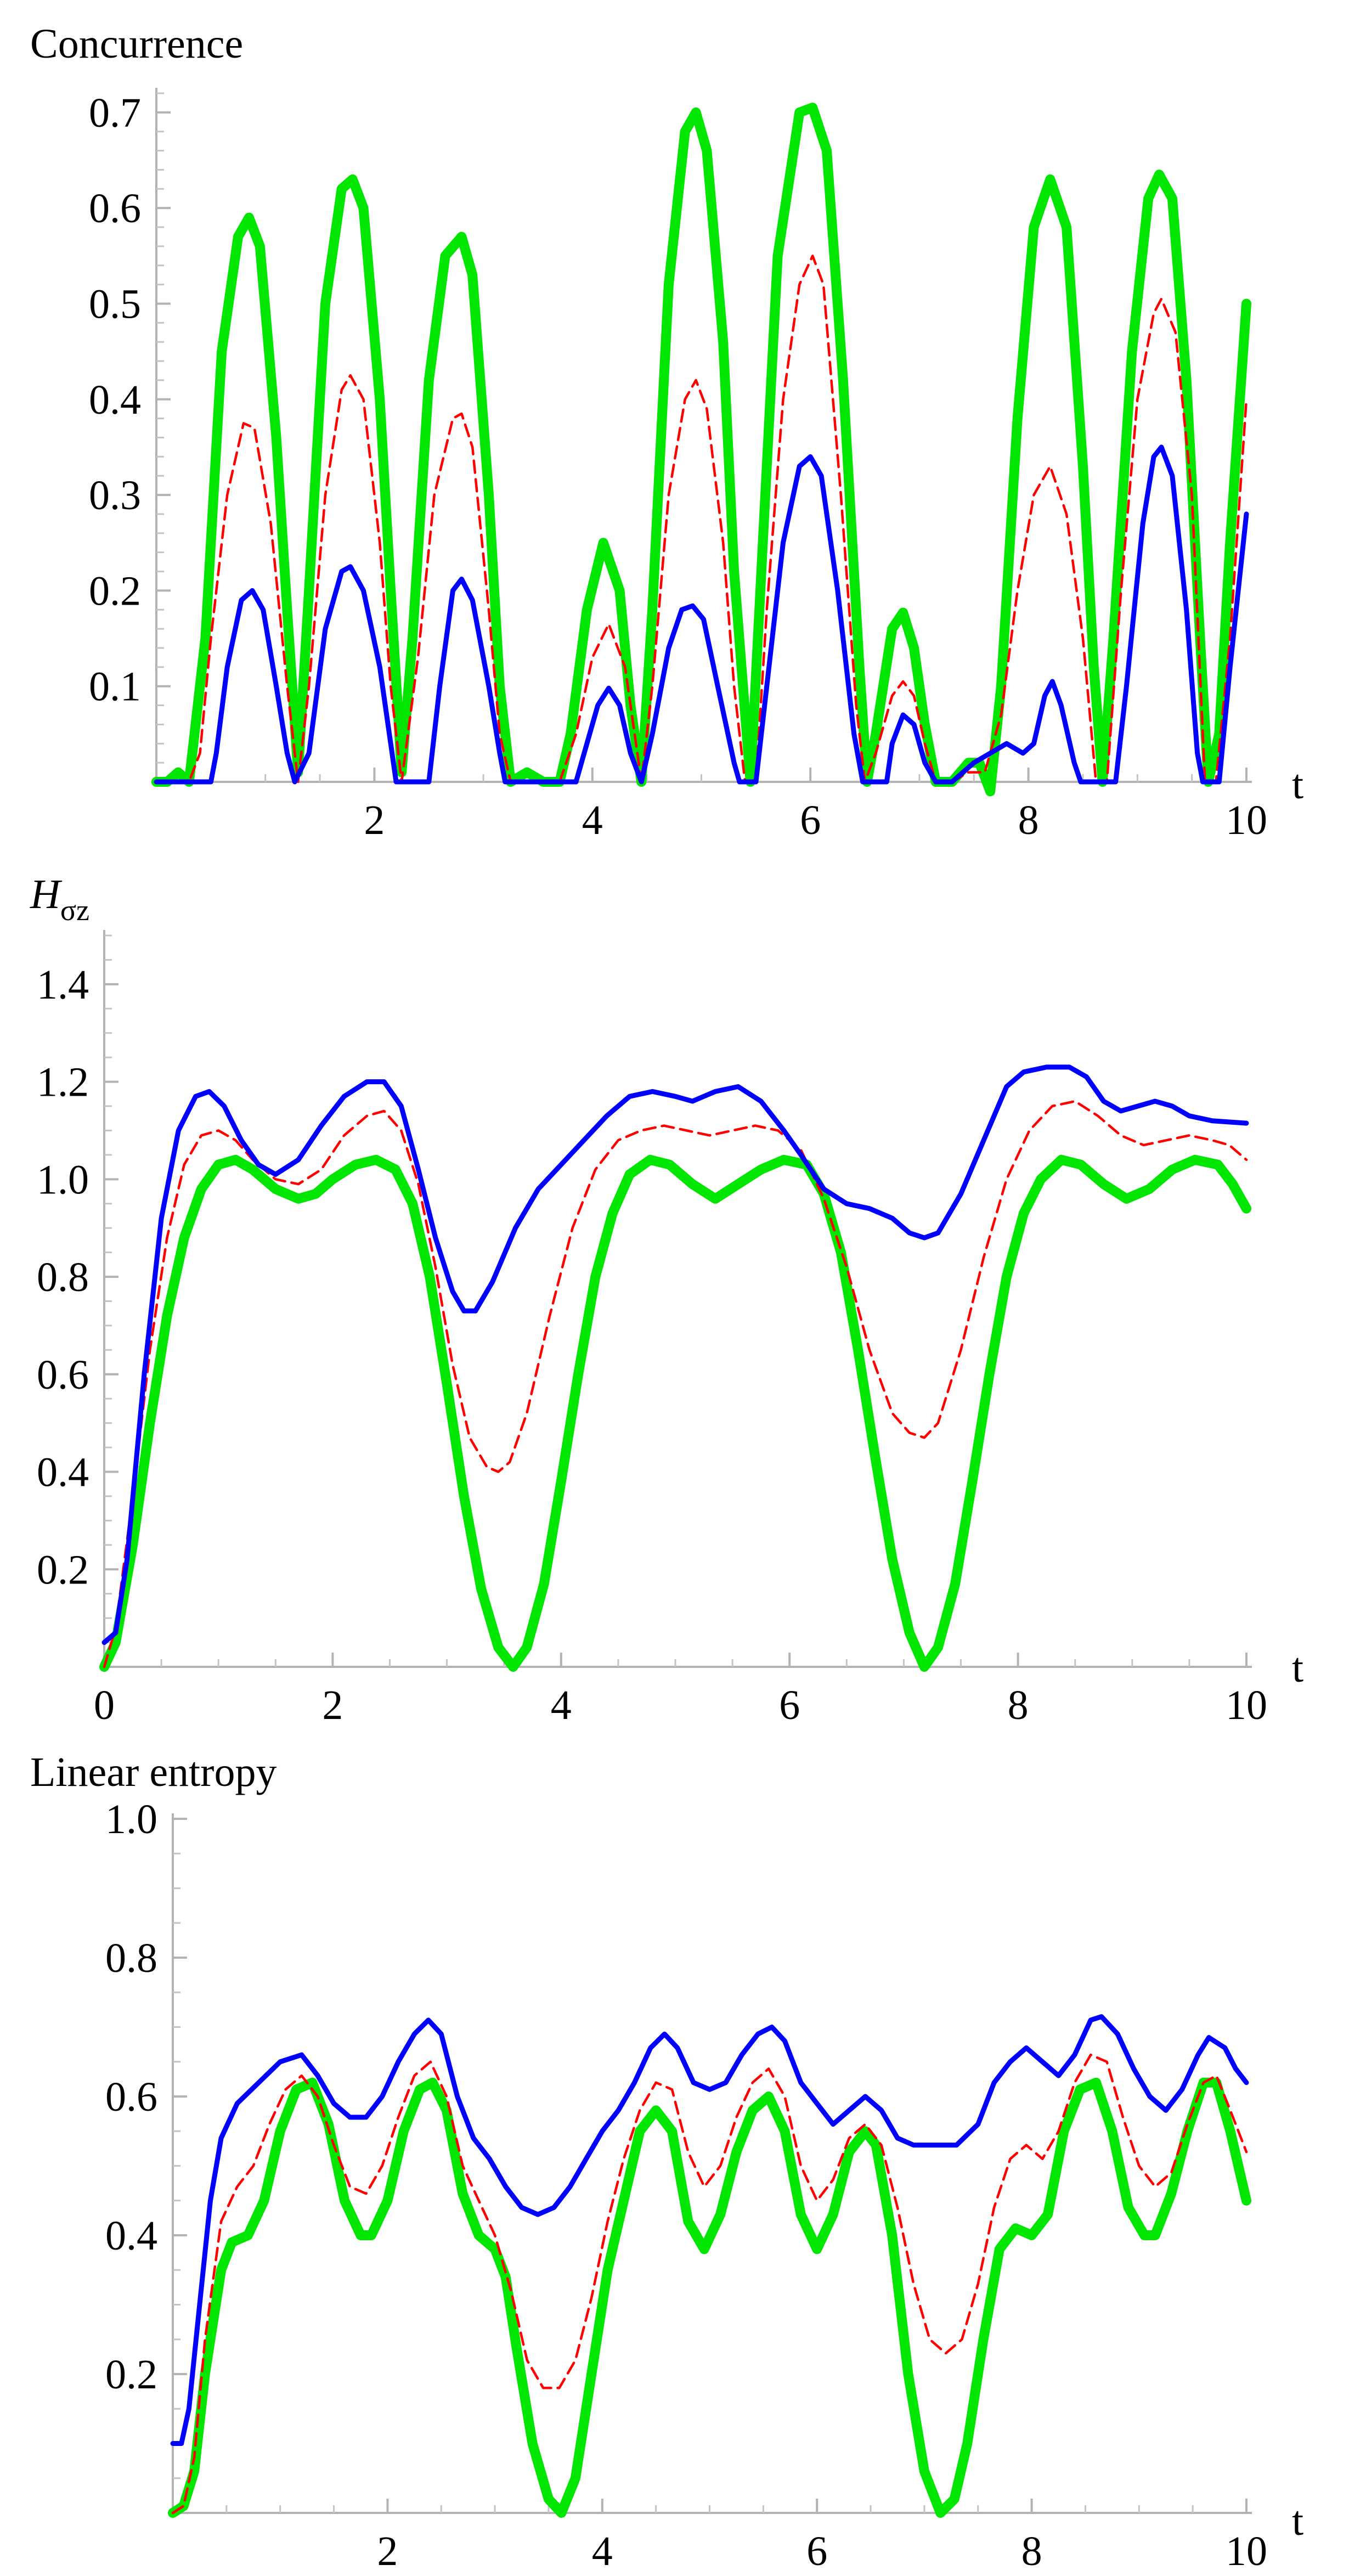  What do you see at coordinates (46, 894) in the screenshot?
I see `y-axis-title-main: H` at bounding box center [46, 894].